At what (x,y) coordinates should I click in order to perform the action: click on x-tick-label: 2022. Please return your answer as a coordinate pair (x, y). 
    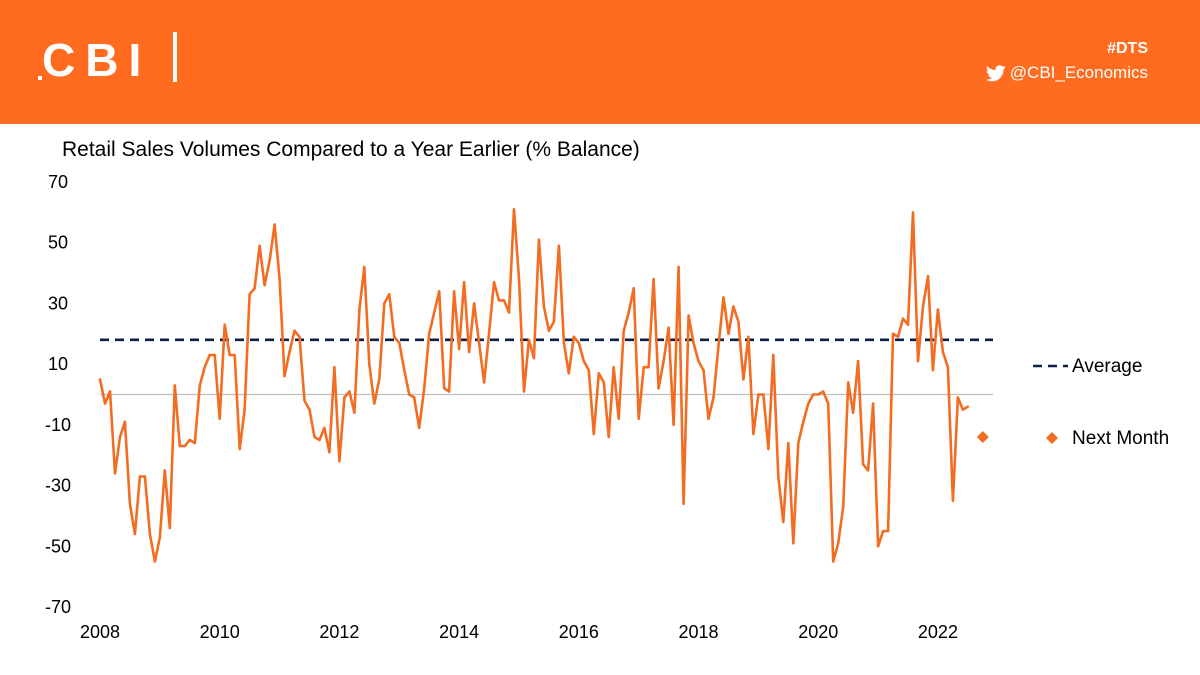
    Looking at the image, I should click on (938, 632).